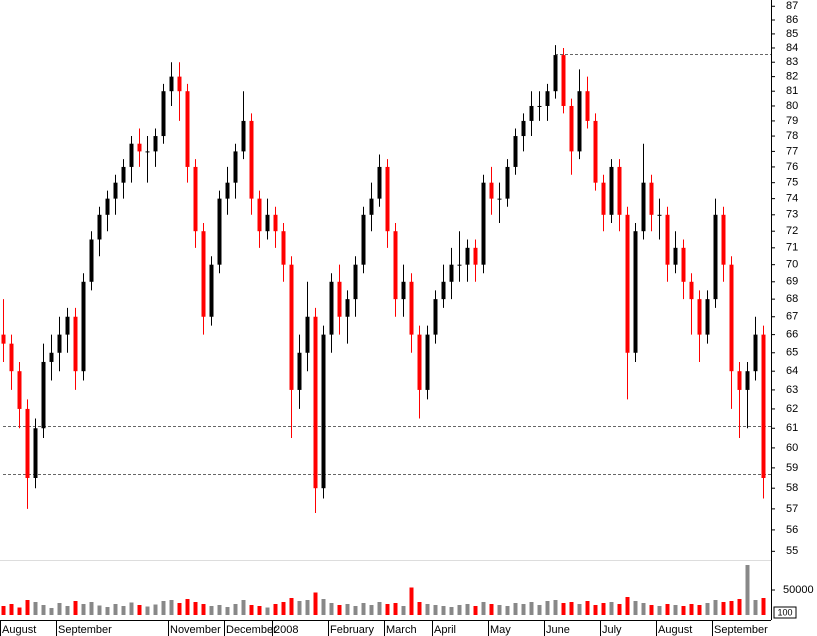  I want to click on y-tick-label: 60, so click(792, 448).